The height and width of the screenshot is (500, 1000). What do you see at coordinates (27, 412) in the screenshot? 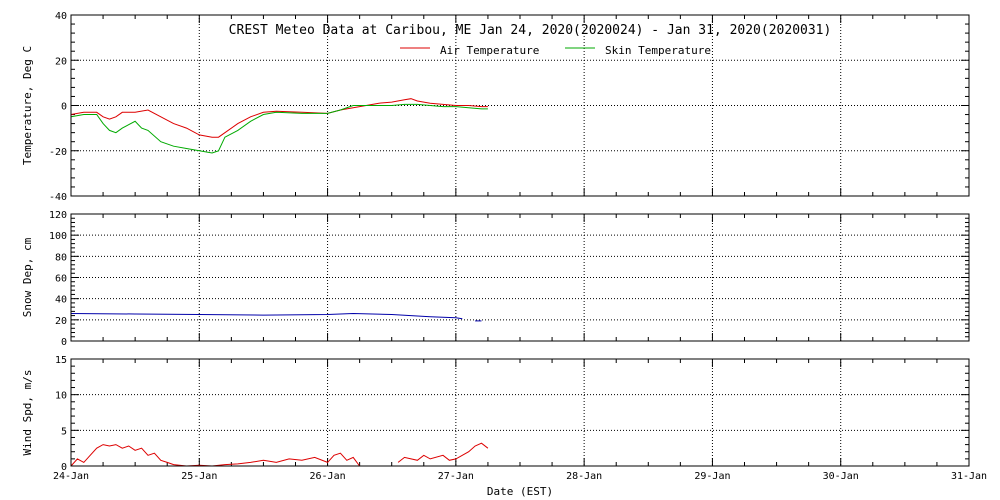
I see `y-axis-title: Wind Spd, m/s` at bounding box center [27, 412].